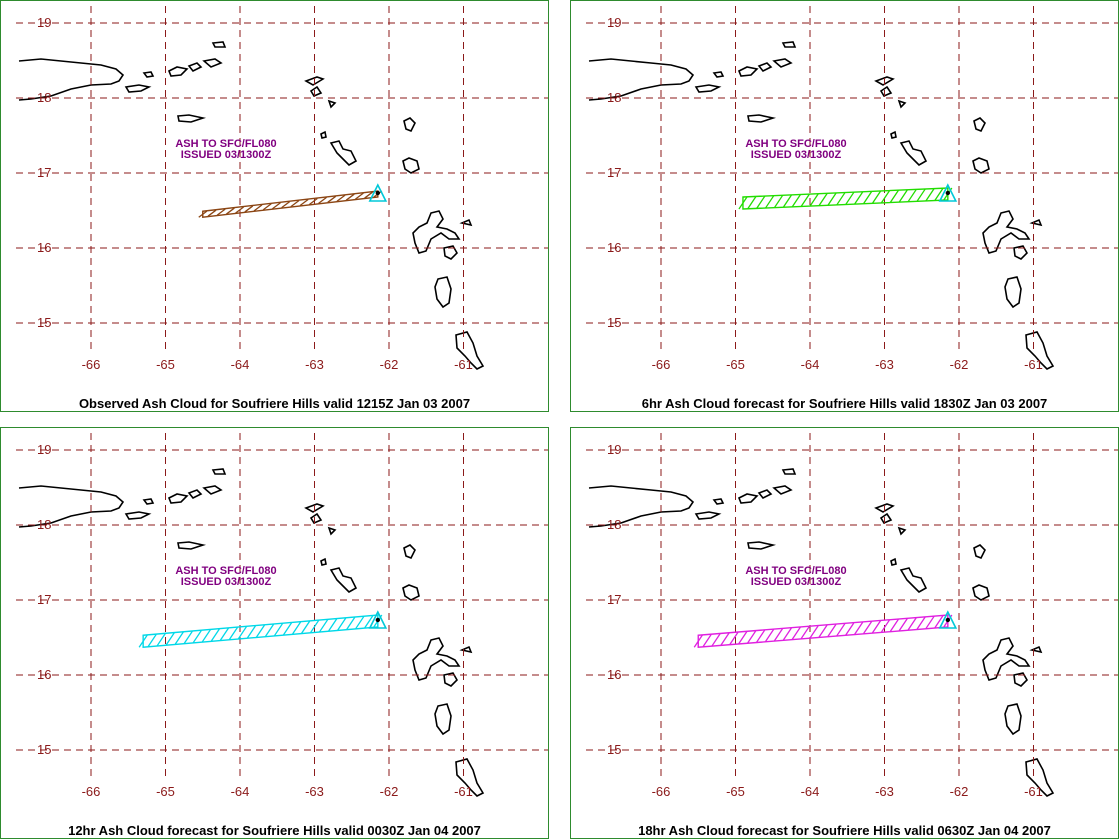 The height and width of the screenshot is (839, 1119). Describe the element at coordinates (226, 155) in the screenshot. I see `note-issued: ISSUED 03/1300Z` at that location.